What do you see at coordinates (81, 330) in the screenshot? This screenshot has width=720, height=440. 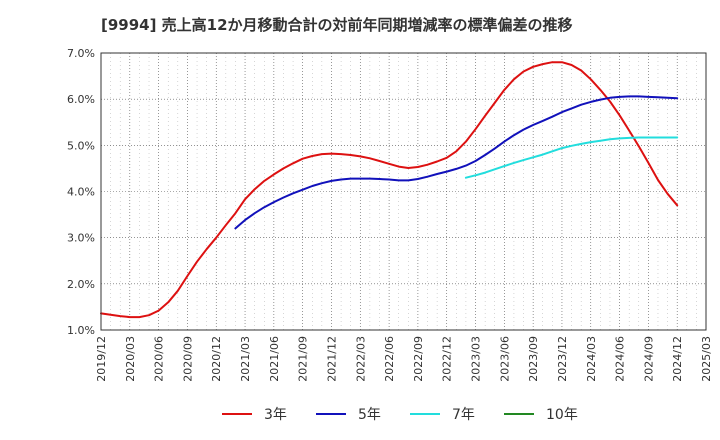 I see `y-tick-label: 1.0%` at bounding box center [81, 330].